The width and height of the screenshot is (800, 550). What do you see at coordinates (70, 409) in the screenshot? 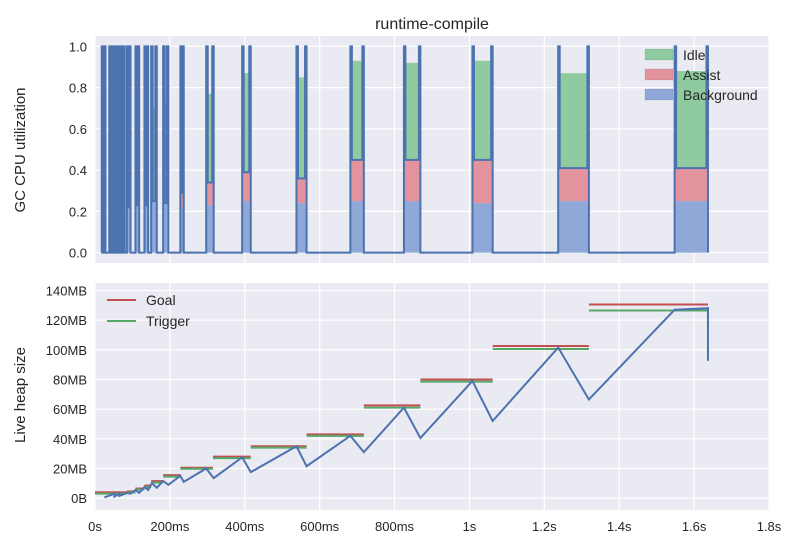
I see `y-tick-label: 60MB` at bounding box center [70, 409].